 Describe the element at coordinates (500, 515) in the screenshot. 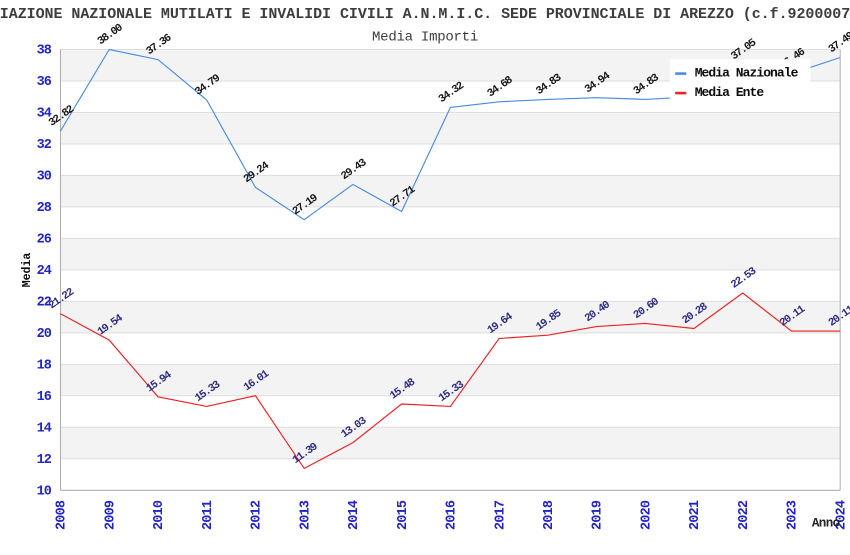

I see `svg-text: 2017` at that location.